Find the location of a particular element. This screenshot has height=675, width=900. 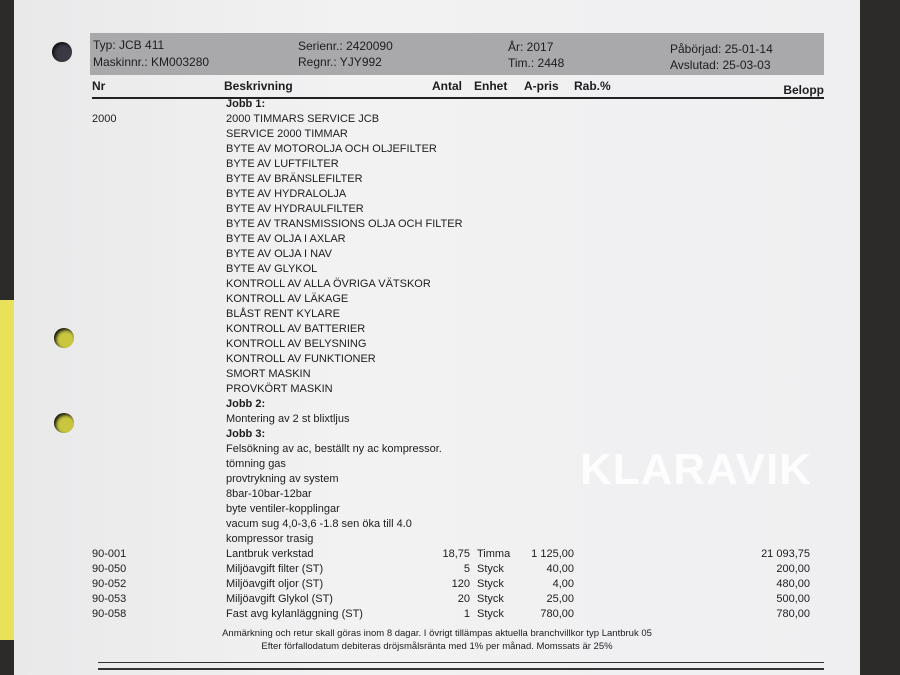

item-quantity: 5 is located at coordinates (466, 569).